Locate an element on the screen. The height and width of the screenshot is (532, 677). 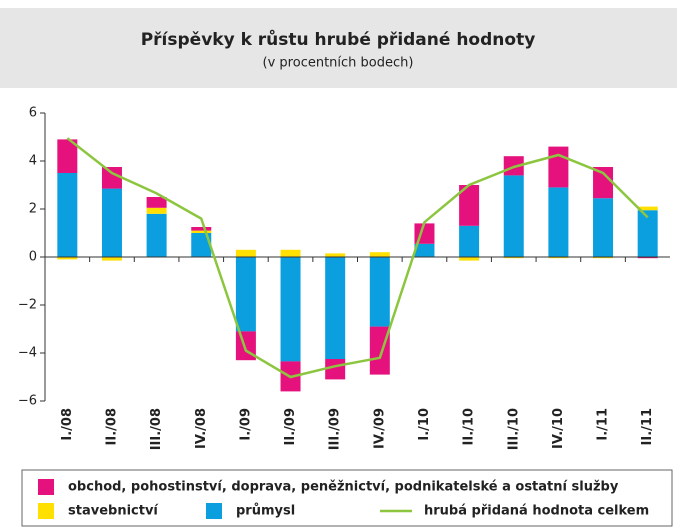
legend-box is located at coordinates (347, 498).